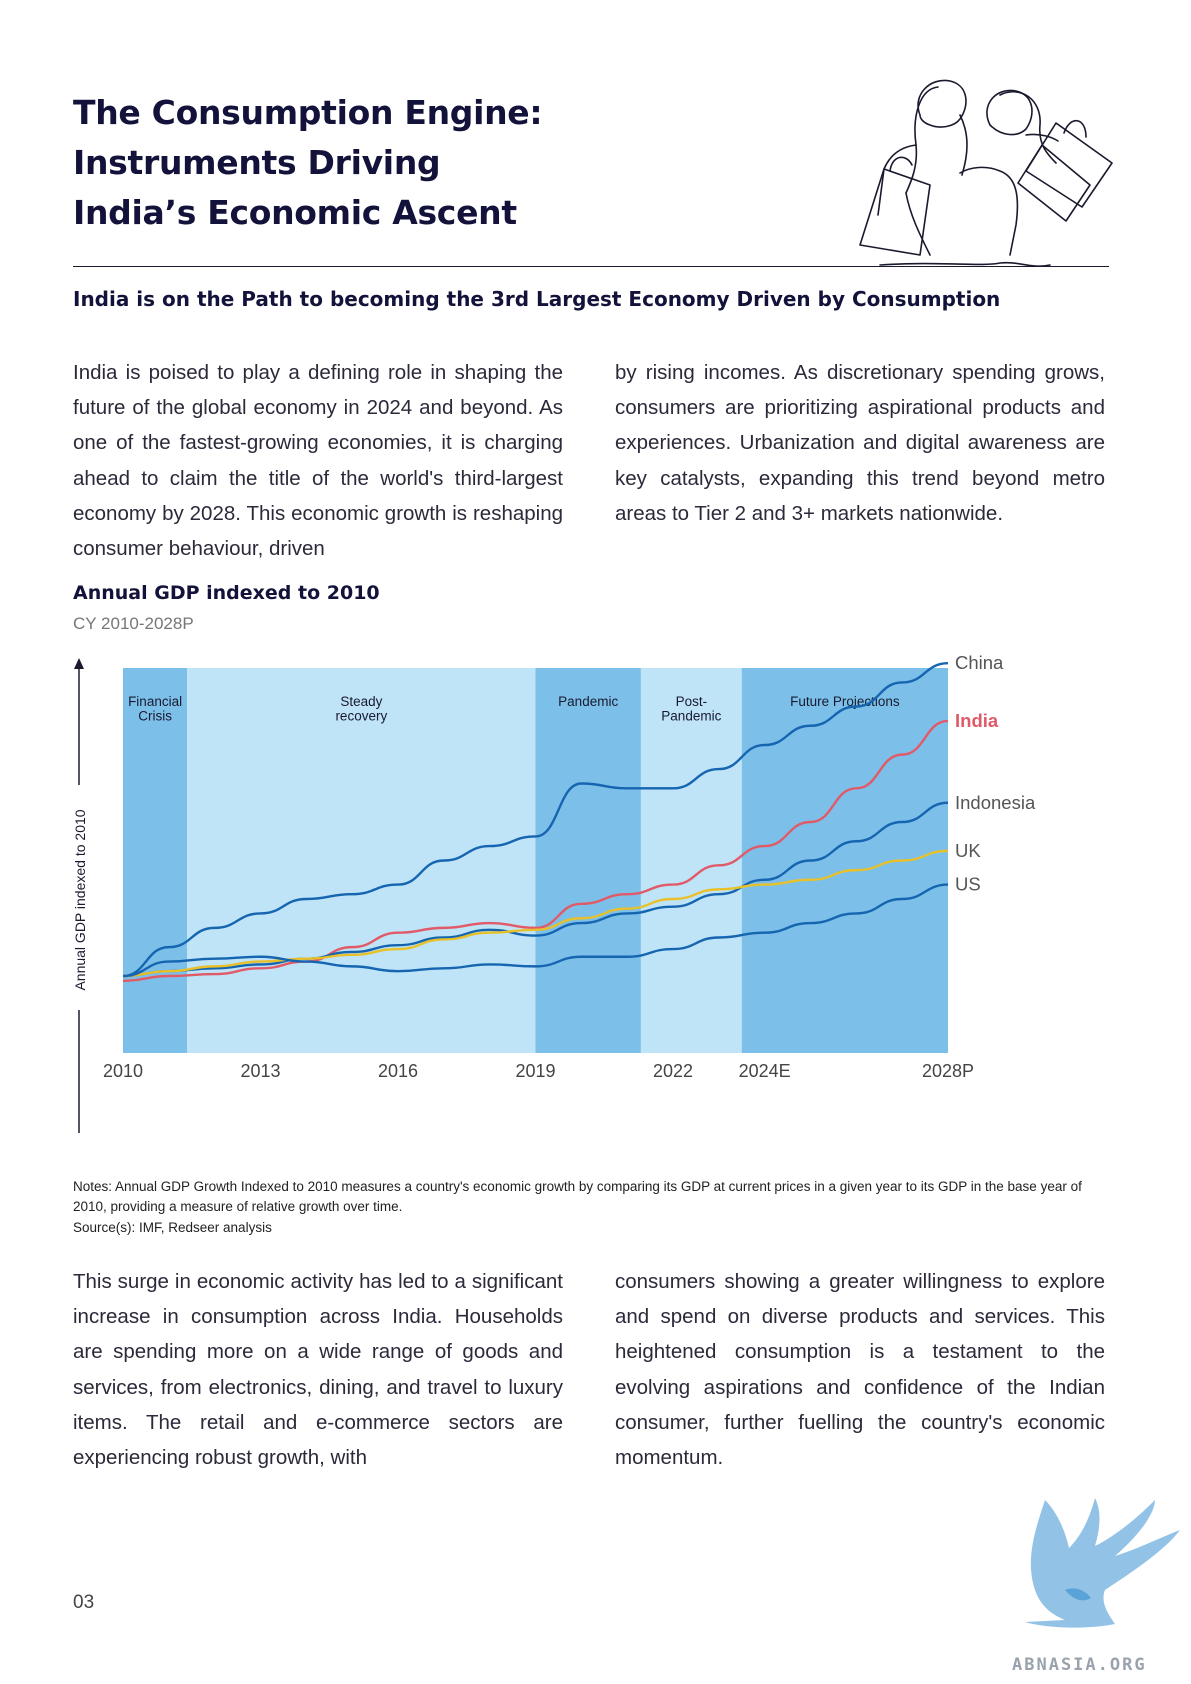 The image size is (1191, 1684). I want to click on series-line-indonesia, so click(535, 889).